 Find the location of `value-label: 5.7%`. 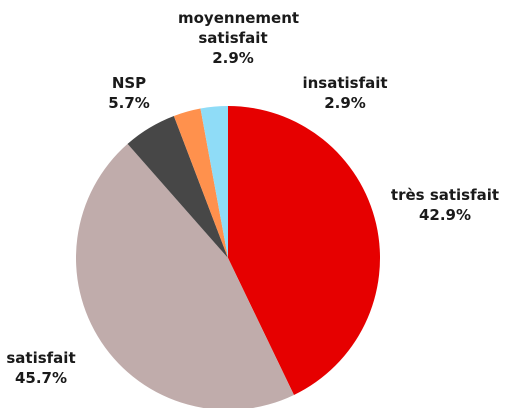

value-label: 5.7% is located at coordinates (129, 103).